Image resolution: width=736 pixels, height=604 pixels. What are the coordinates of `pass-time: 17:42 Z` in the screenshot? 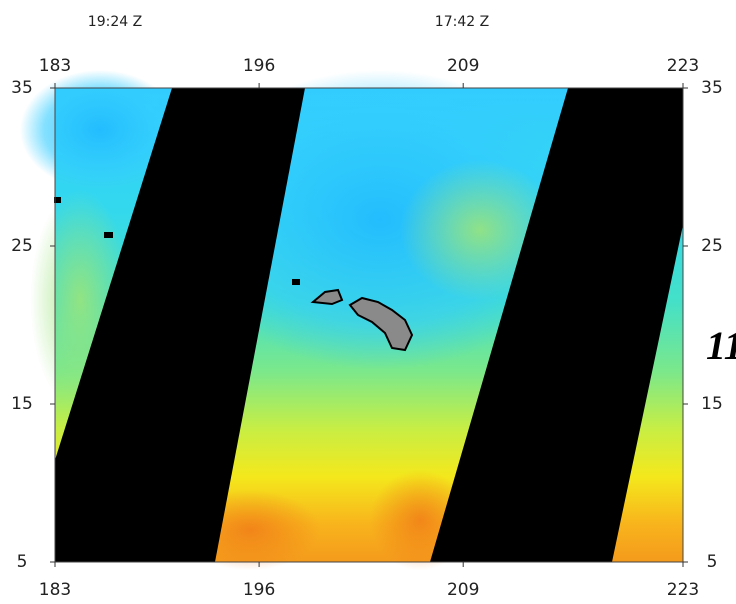 It's located at (462, 22).